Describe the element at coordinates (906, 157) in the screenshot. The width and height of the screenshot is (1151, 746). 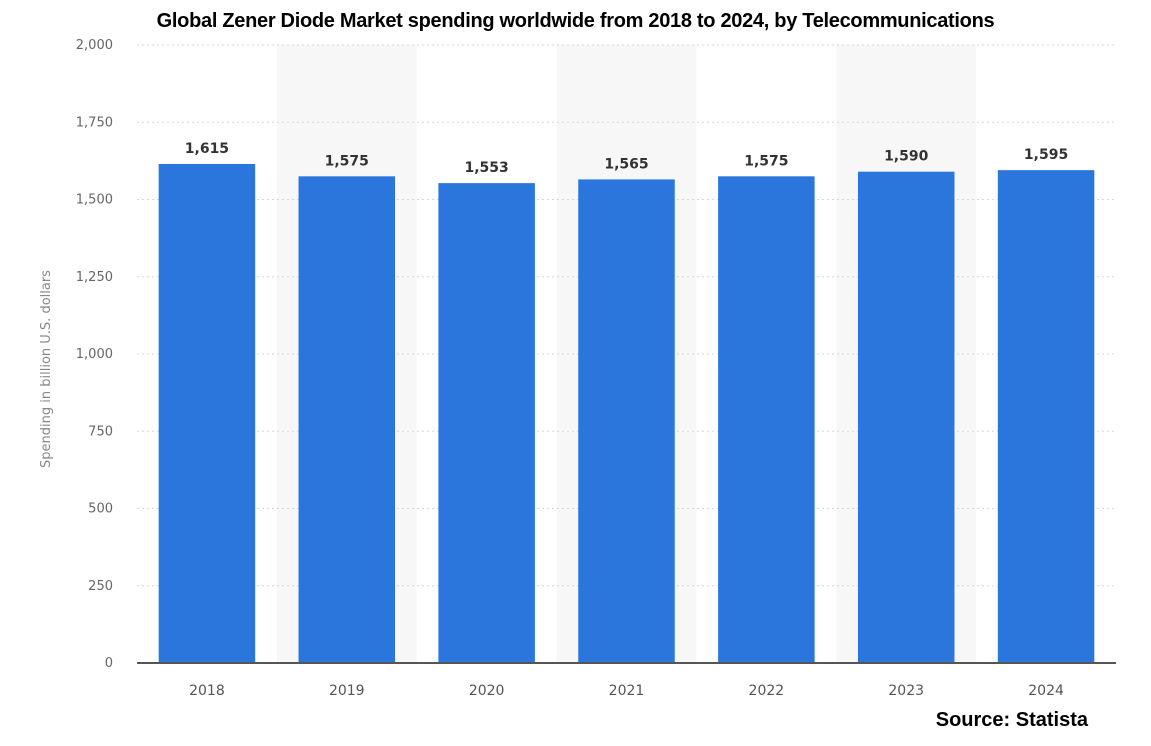
I see `data-label: 1,590` at that location.